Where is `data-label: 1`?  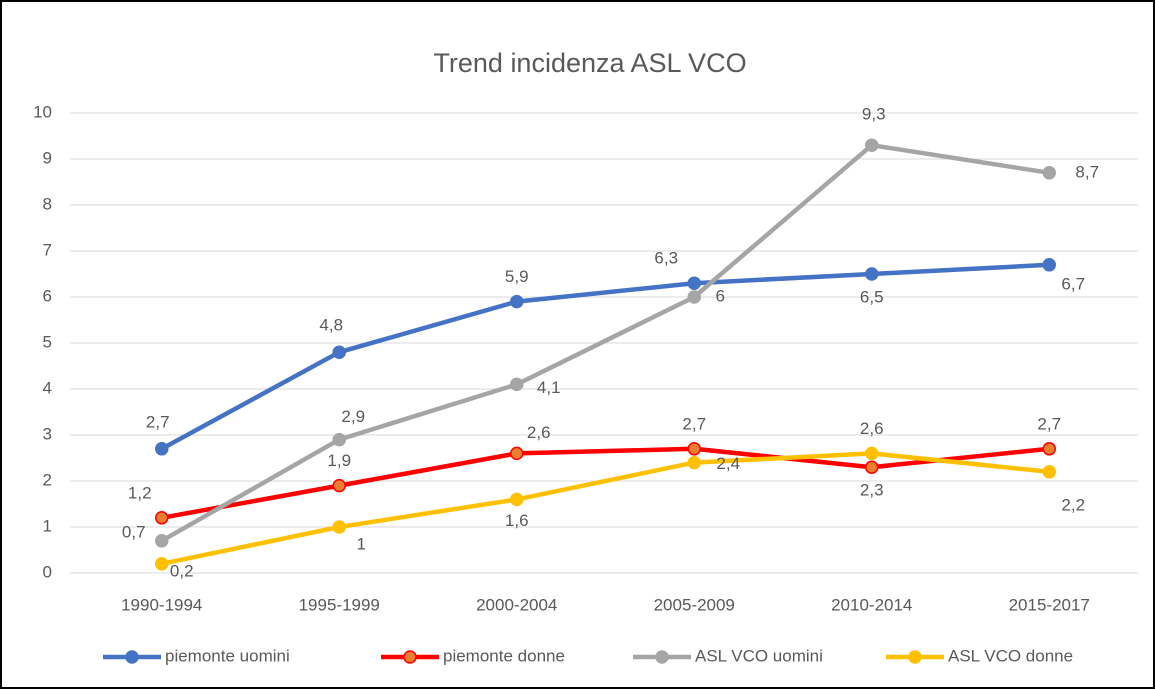
data-label: 1 is located at coordinates (361, 543).